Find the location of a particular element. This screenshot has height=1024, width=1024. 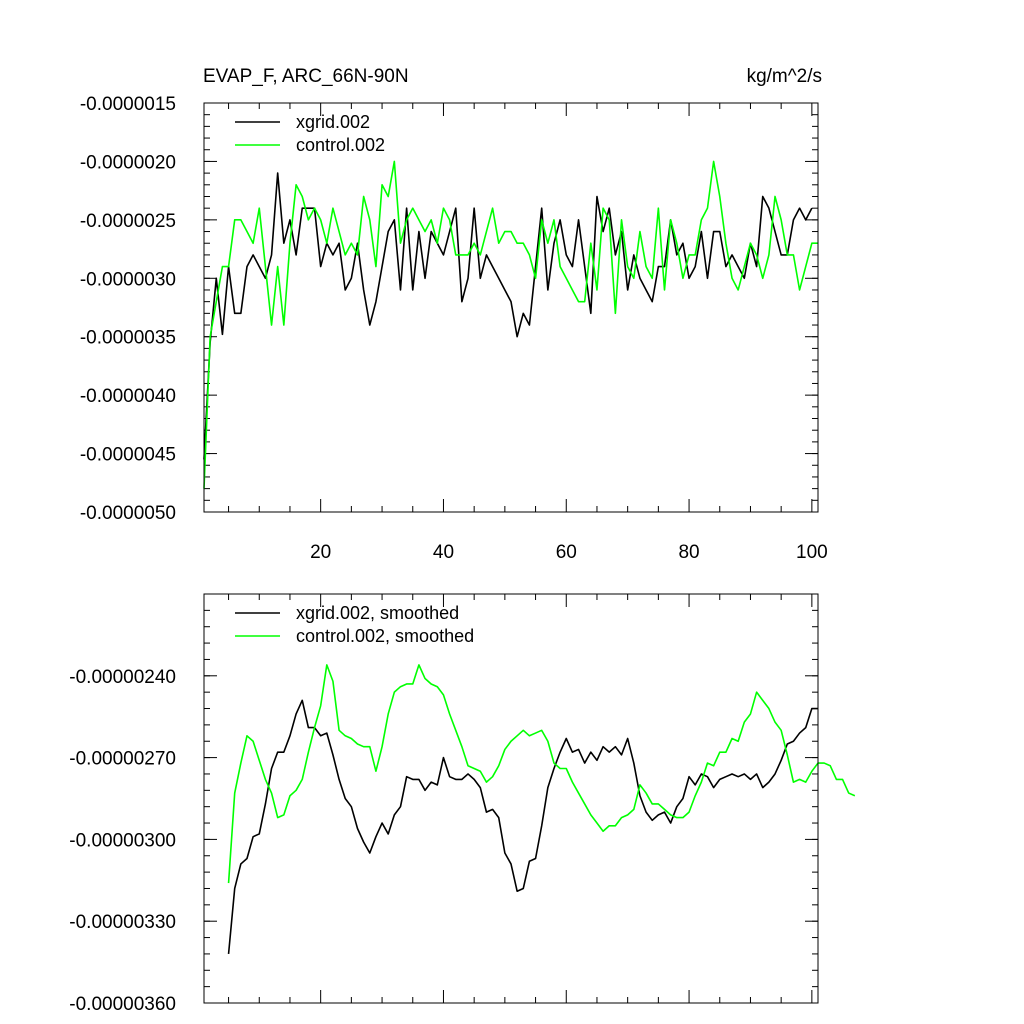

legend-label: control.002, smoothed is located at coordinates (385, 636).